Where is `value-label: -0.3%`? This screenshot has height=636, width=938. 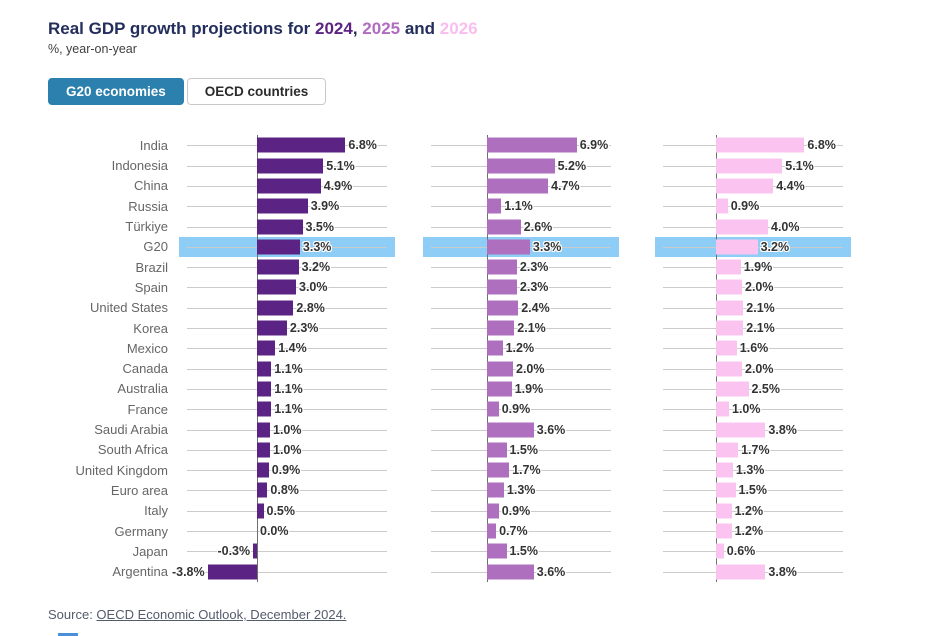 value-label: -0.3% is located at coordinates (234, 551).